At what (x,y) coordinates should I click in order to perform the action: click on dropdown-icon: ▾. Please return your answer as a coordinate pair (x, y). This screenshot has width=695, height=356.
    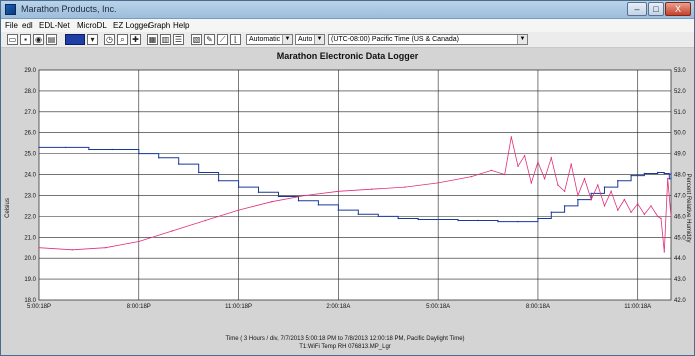
    Looking at the image, I should click on (92, 39).